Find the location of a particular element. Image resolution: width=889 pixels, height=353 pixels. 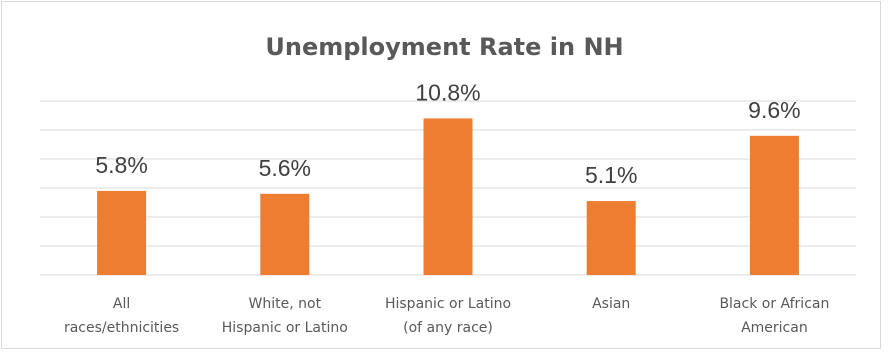

data-label: 10.8% is located at coordinates (447, 92).